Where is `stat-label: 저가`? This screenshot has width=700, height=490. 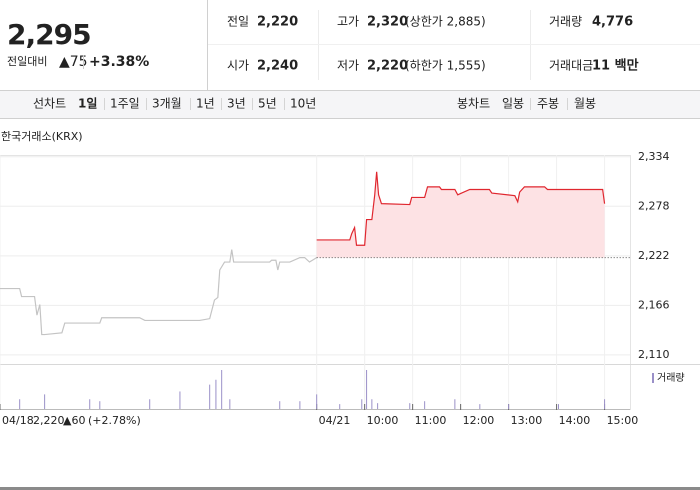 stat-label: 저가 is located at coordinates (348, 66).